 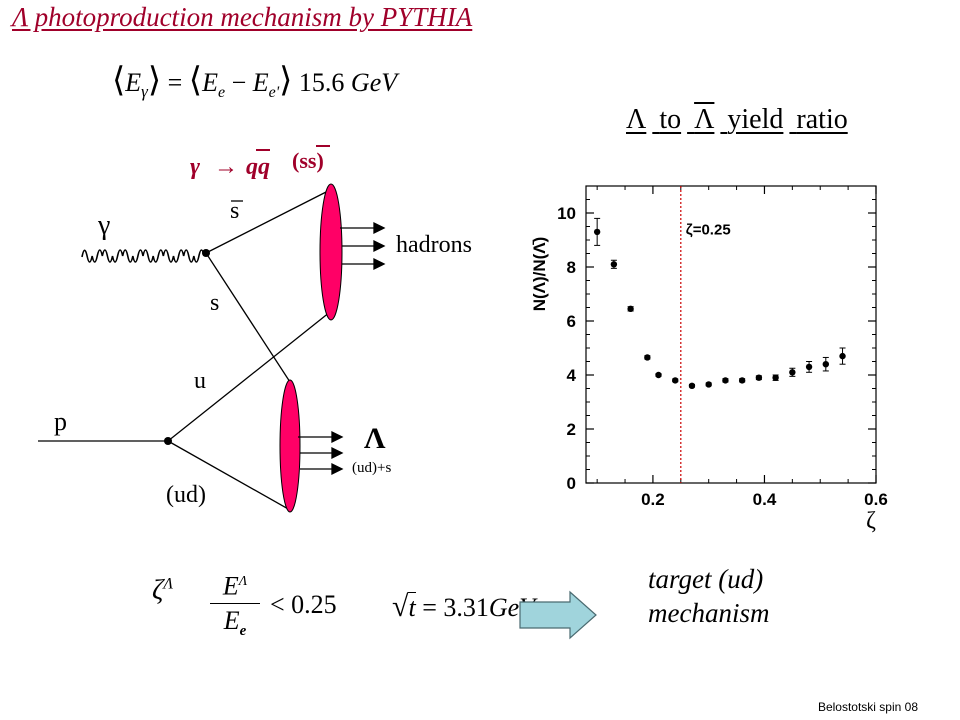 What do you see at coordinates (363, 246) in the screenshot?
I see `hadron-arrows` at bounding box center [363, 246].